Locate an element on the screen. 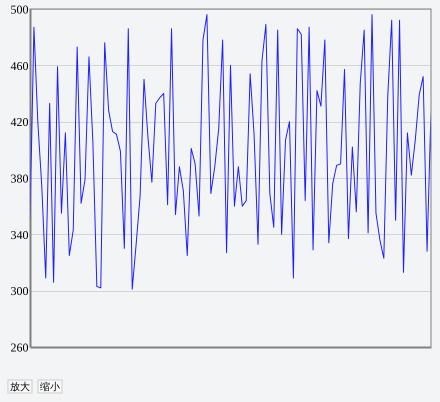  y-tick-label: 420 is located at coordinates (19, 122).